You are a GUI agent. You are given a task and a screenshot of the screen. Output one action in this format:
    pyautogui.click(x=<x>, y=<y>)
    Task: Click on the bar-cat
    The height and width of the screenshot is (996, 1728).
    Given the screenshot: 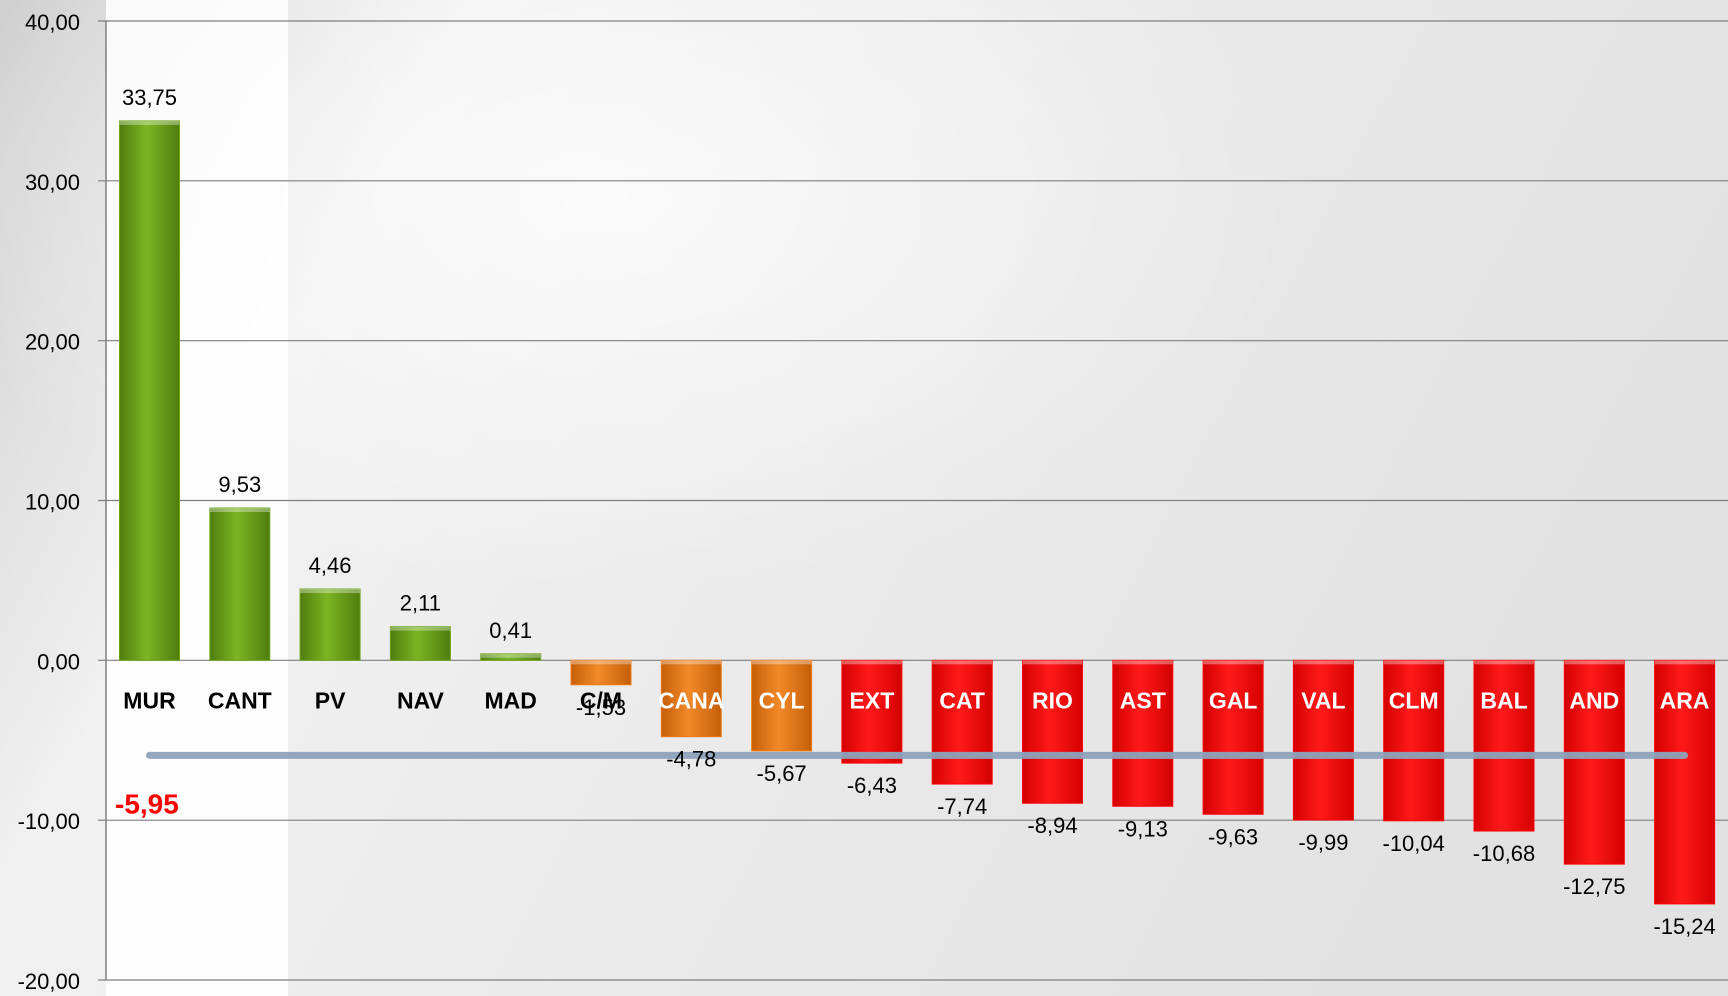 What is the action you would take?
    pyautogui.click(x=962, y=722)
    